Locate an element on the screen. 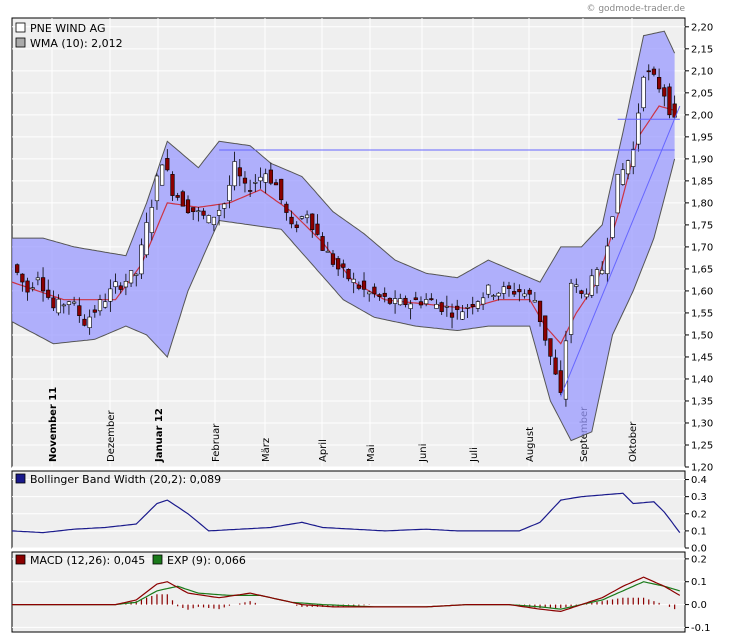 The height and width of the screenshot is (641, 730). bbw-axis-tick-label: 0.0 is located at coordinates (699, 549).